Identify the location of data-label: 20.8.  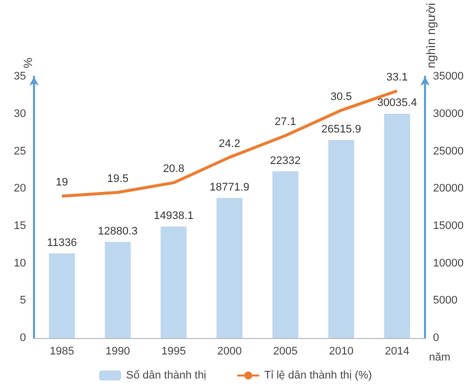
(173, 169).